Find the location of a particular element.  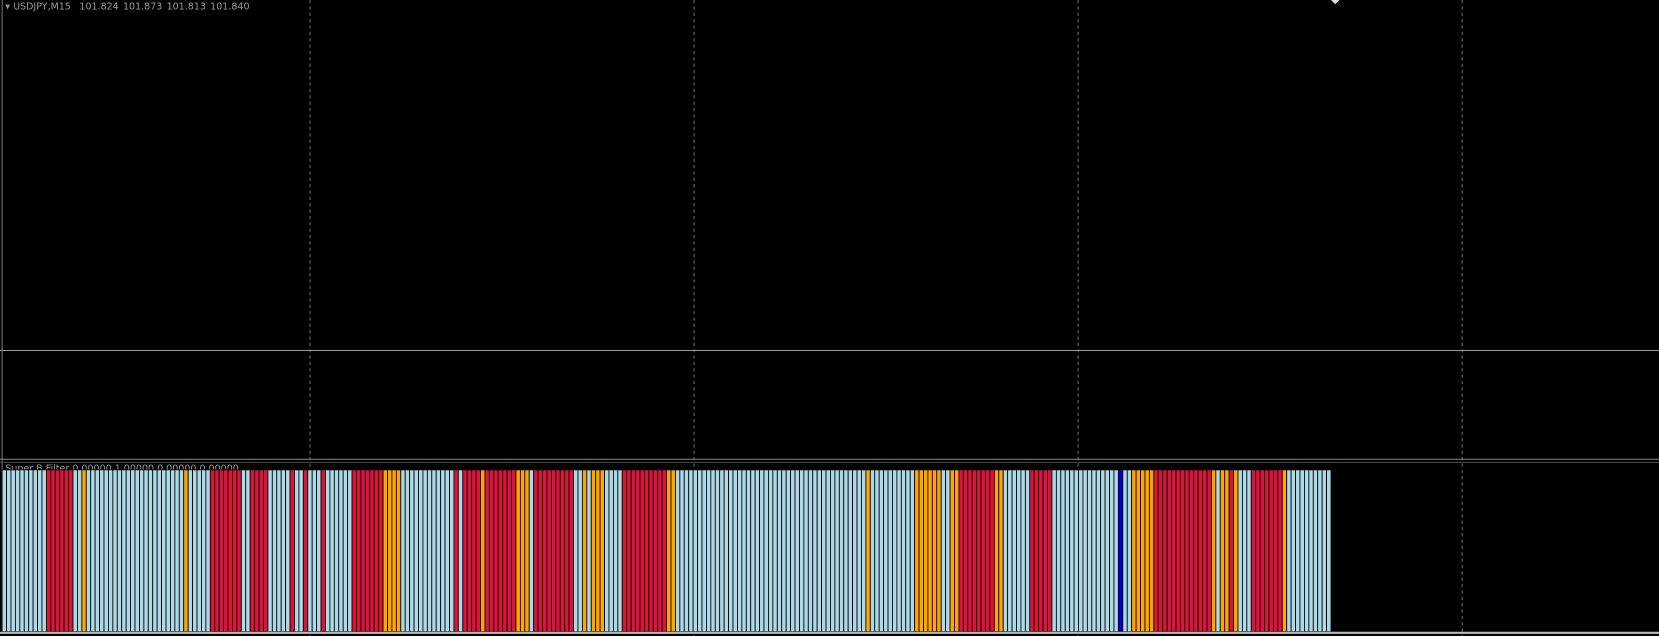

menu-arrow: ▾ is located at coordinates (9, 6).